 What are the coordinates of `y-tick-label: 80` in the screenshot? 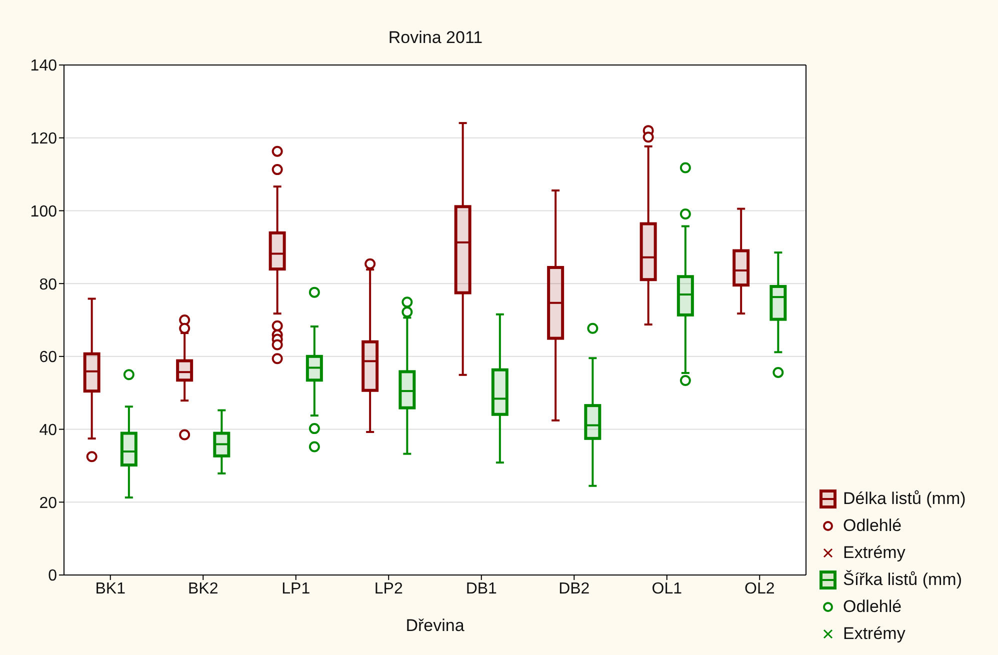 It's located at (48, 285).